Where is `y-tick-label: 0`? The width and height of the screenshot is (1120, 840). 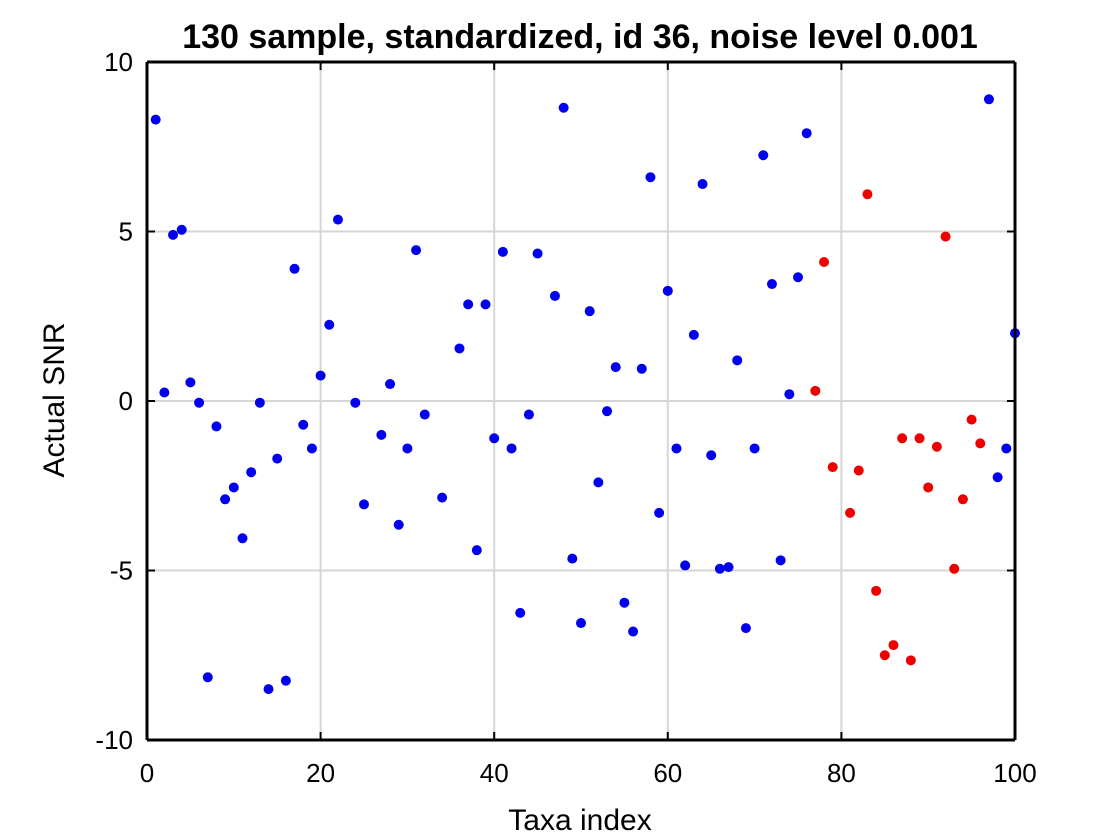 y-tick-label: 0 is located at coordinates (126, 401).